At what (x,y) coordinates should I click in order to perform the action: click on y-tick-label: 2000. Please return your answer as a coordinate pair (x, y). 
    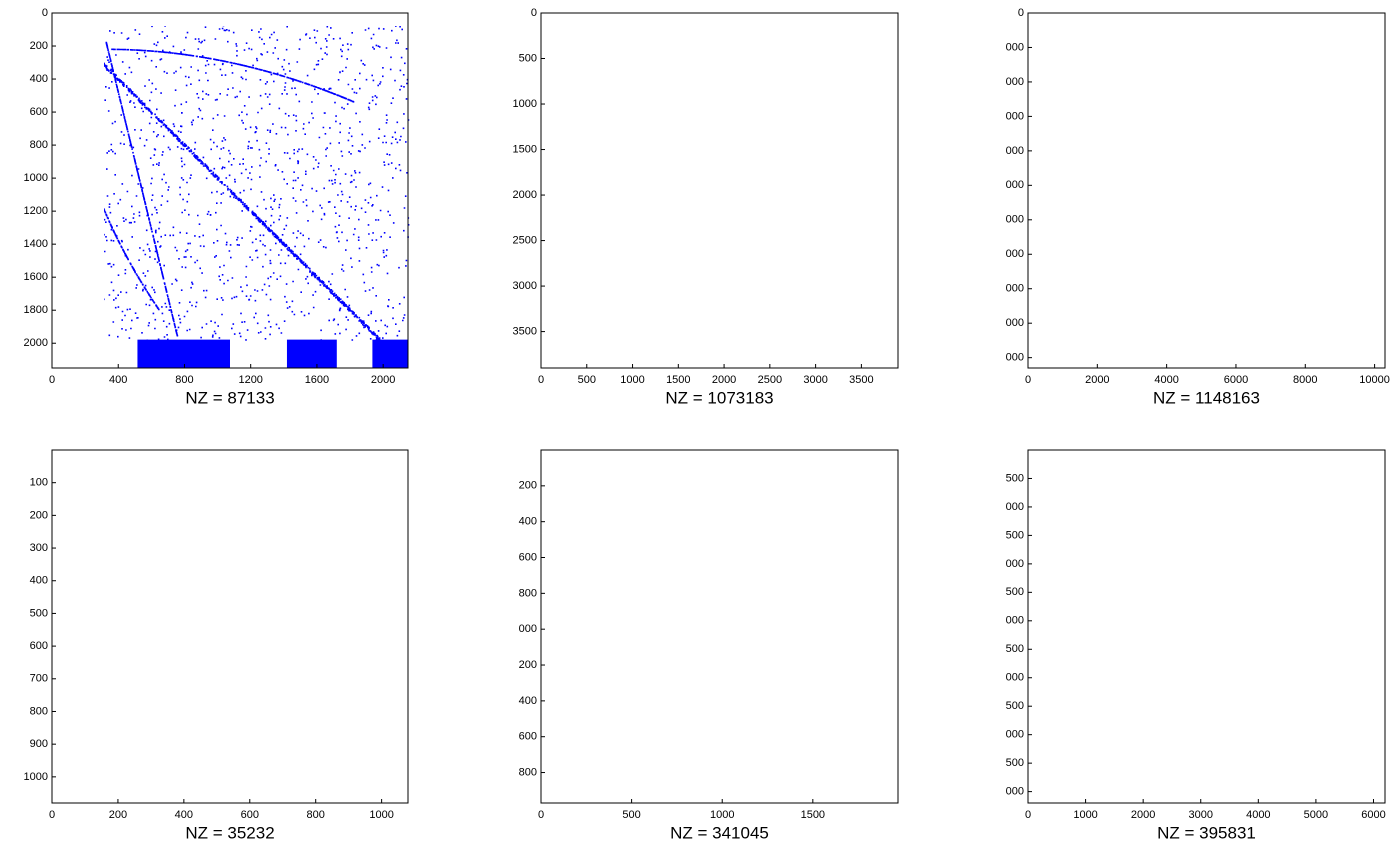
    Looking at the image, I should click on (36, 343).